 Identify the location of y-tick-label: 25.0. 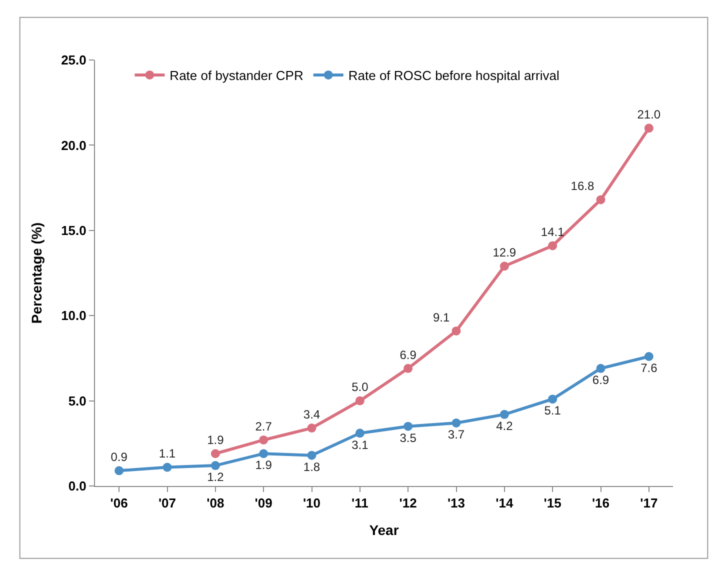
(73, 60).